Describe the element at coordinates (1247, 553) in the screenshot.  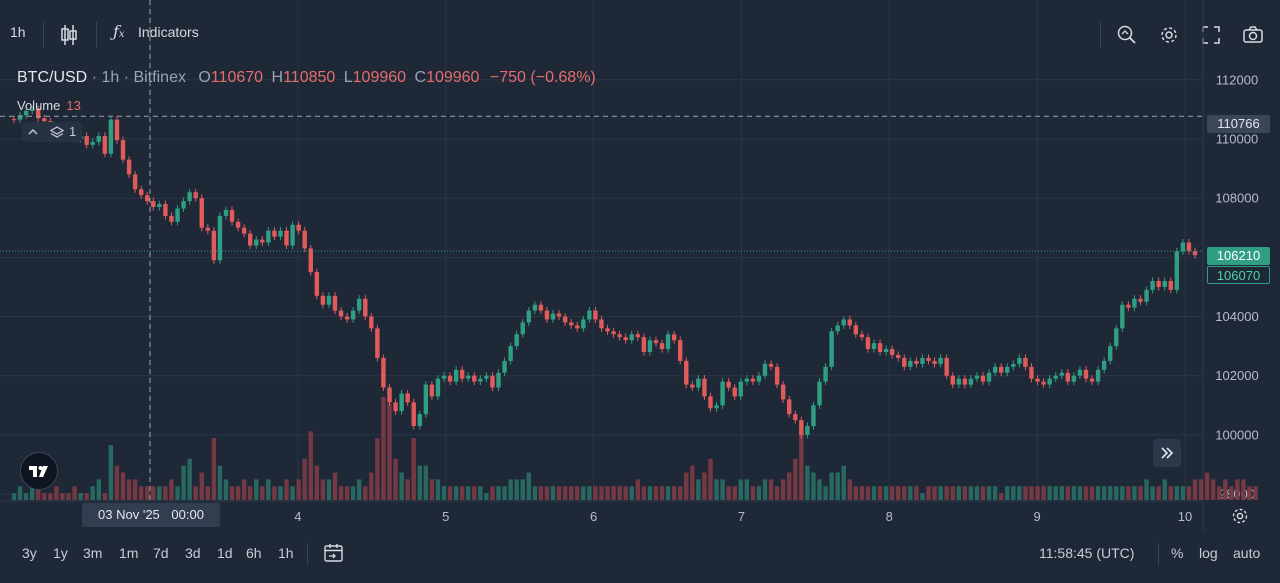
I see `auto-toggle: auto` at that location.